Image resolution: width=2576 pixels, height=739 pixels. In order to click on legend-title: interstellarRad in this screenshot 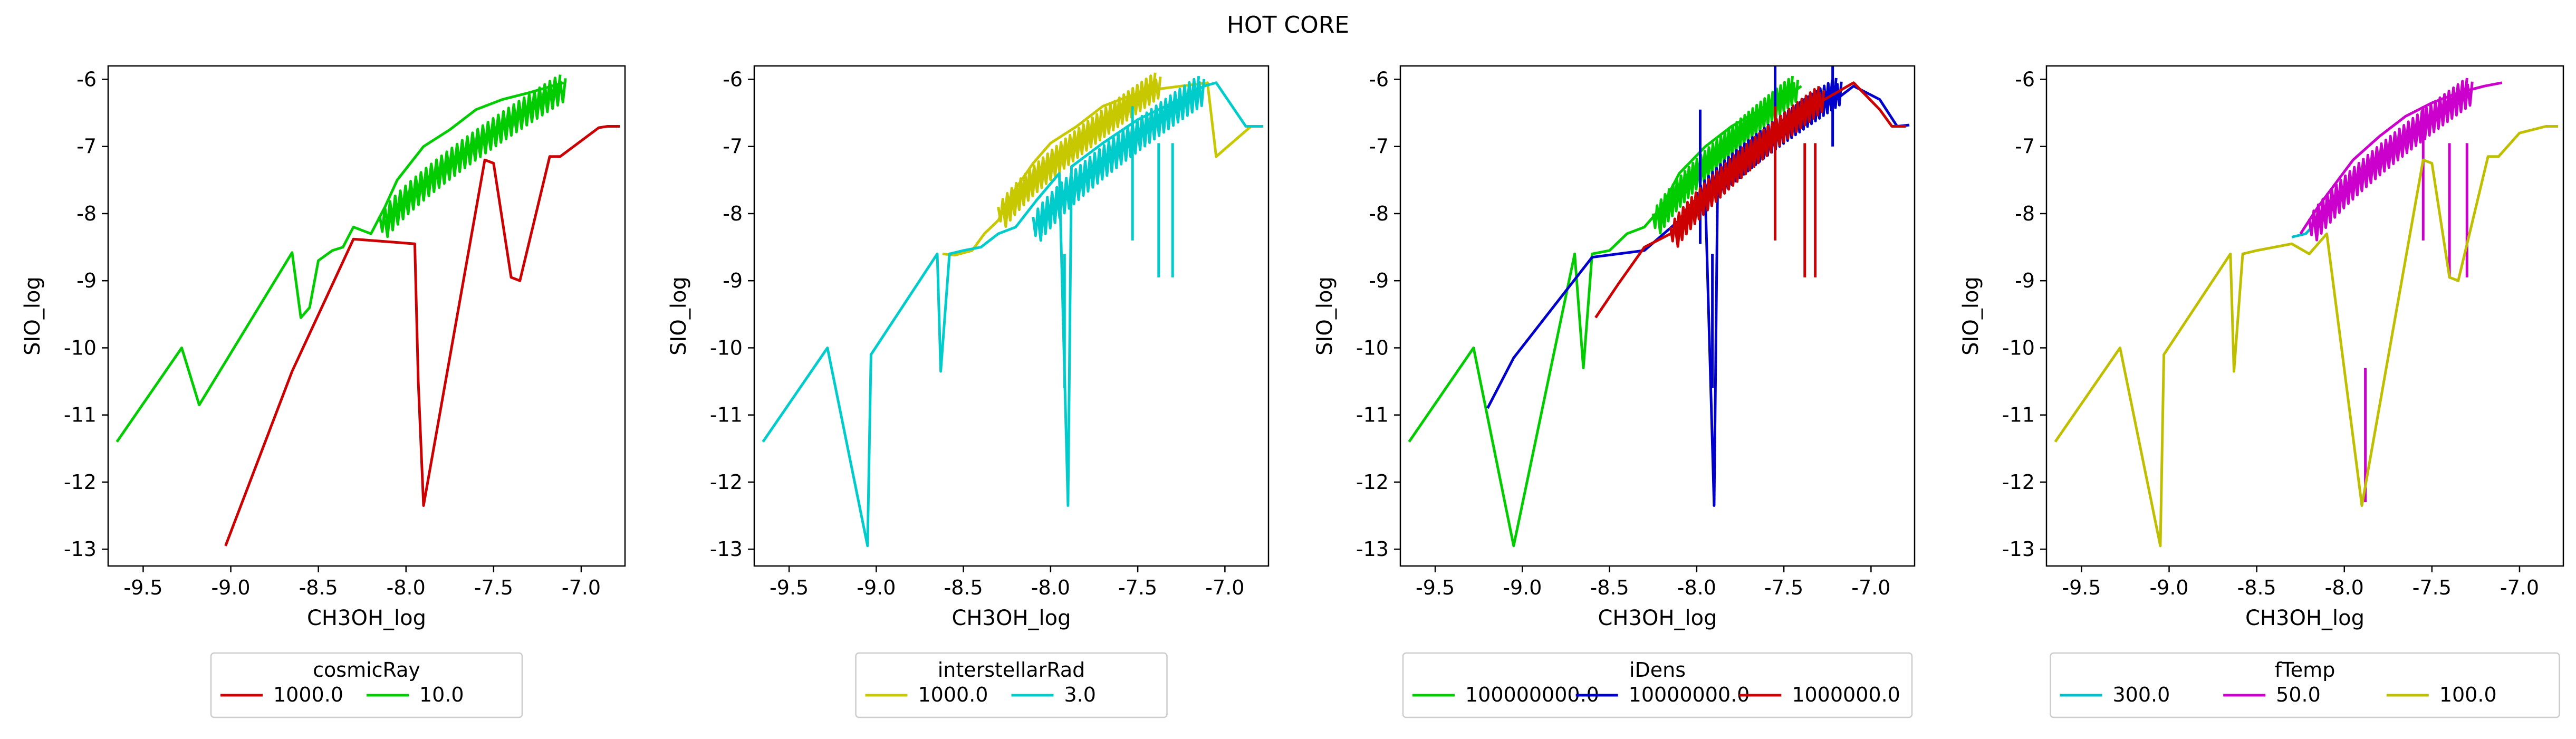, I will do `click(1012, 670)`.